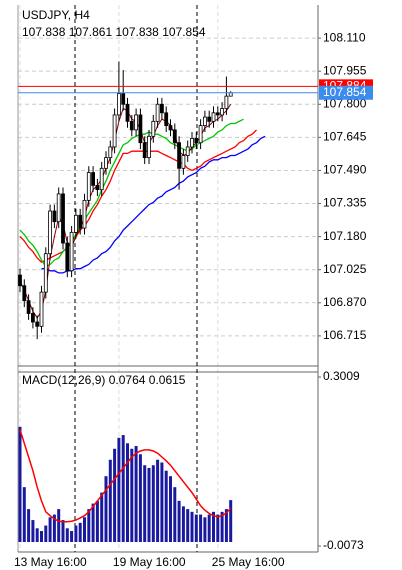 The height and width of the screenshot is (570, 402). What do you see at coordinates (50, 562) in the screenshot?
I see `x-tick-label: 13 May 16:00` at bounding box center [50, 562].